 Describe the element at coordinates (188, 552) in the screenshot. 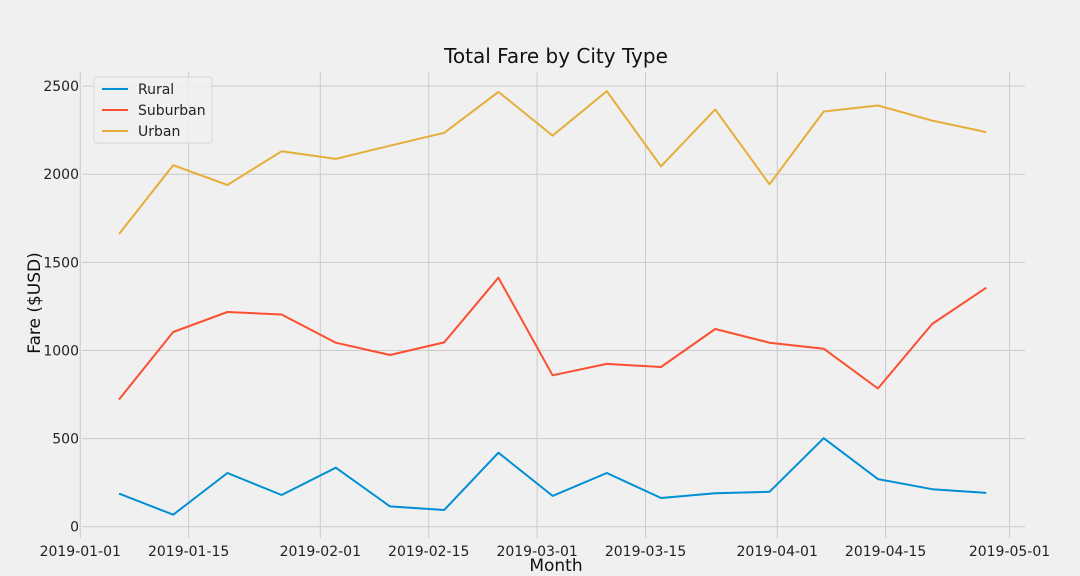

I see `x-tick-label: 2019-01-15` at that location.